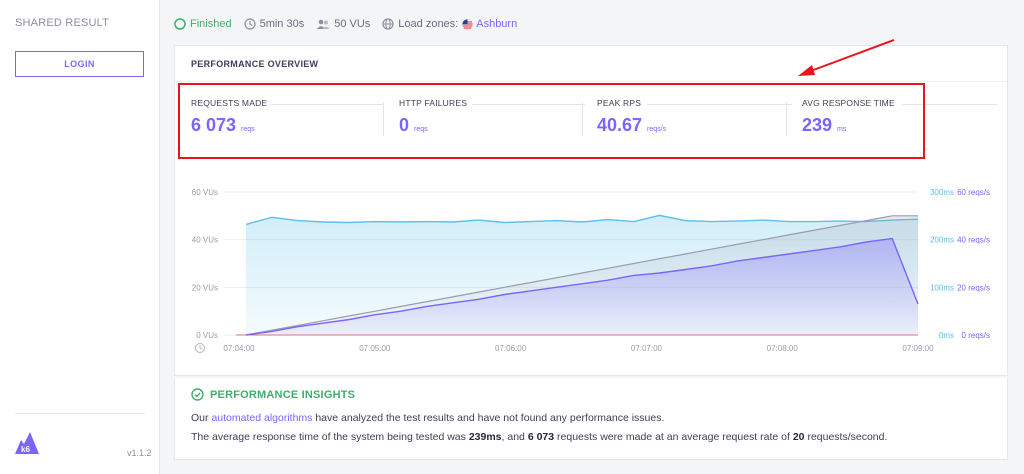 The width and height of the screenshot is (1024, 474). Describe the element at coordinates (262, 418) in the screenshot. I see `automated-algorithms-link: automated algorithms` at that location.